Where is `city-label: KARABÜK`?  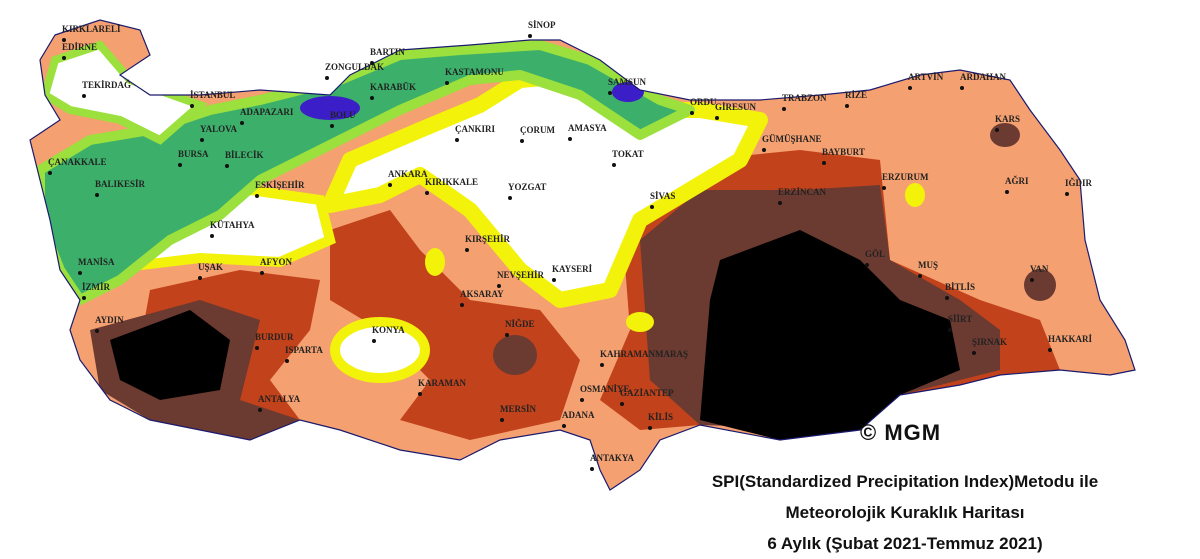
city-label: KARABÜK is located at coordinates (393, 87).